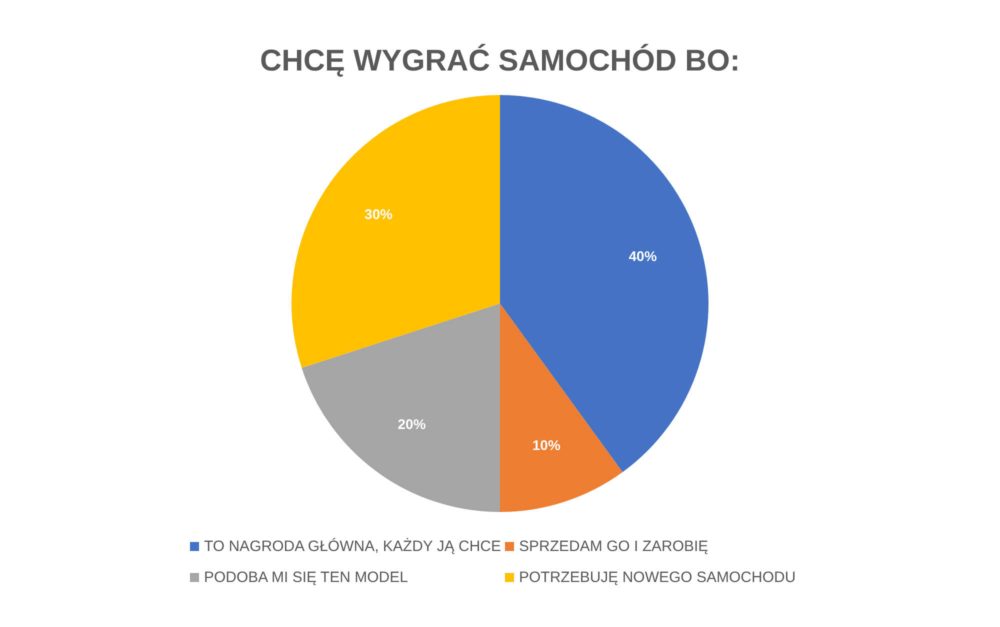  Describe the element at coordinates (352, 546) in the screenshot. I see `legend-label: TO NAGRODA GŁÓWNA, KAŻDY JĄ CHCE` at that location.